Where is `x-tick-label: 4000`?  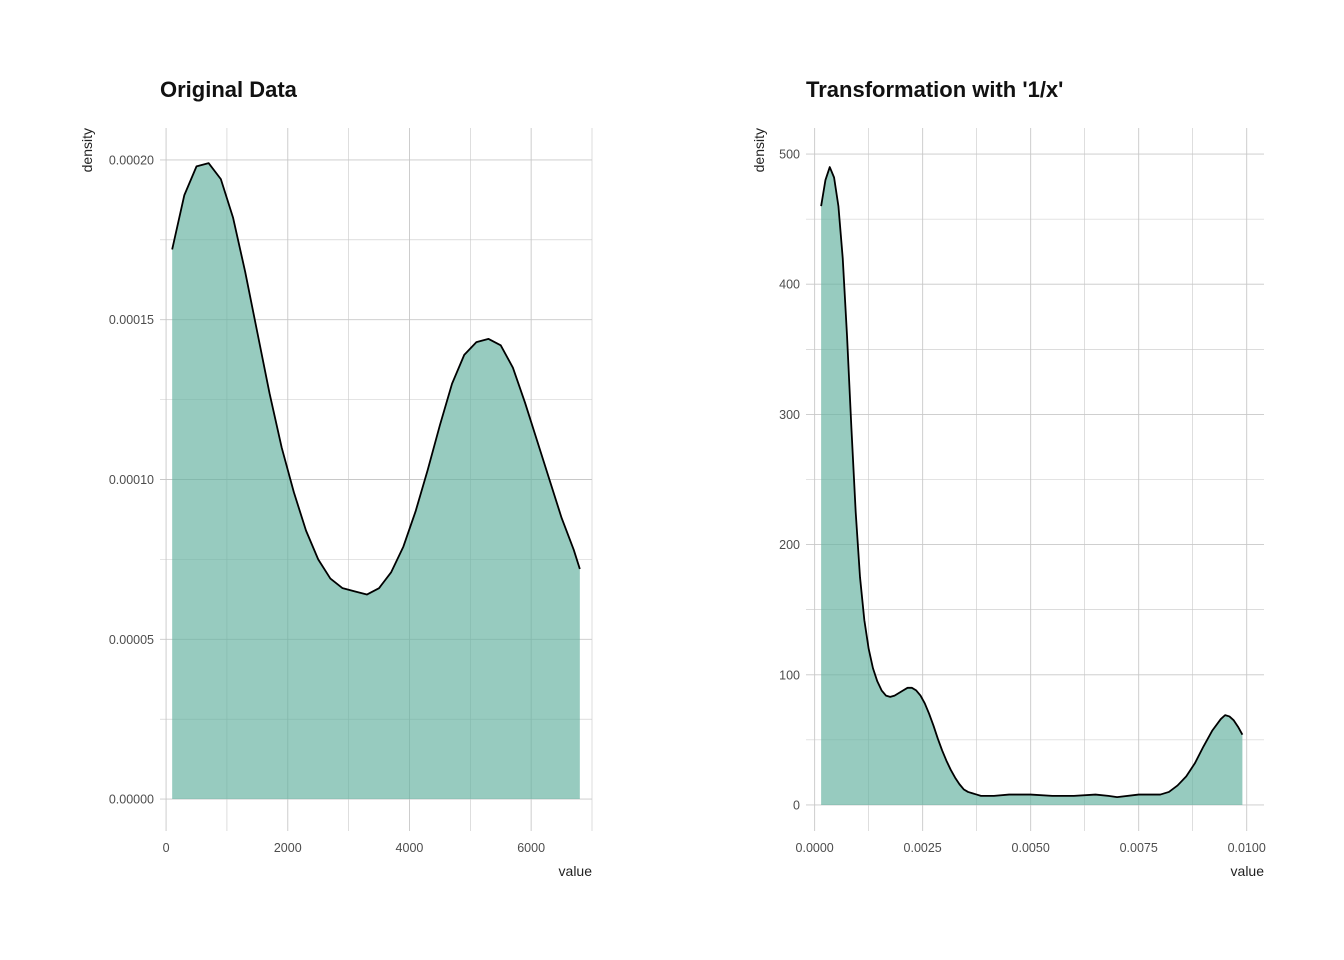
x-tick-label: 4000 is located at coordinates (410, 848).